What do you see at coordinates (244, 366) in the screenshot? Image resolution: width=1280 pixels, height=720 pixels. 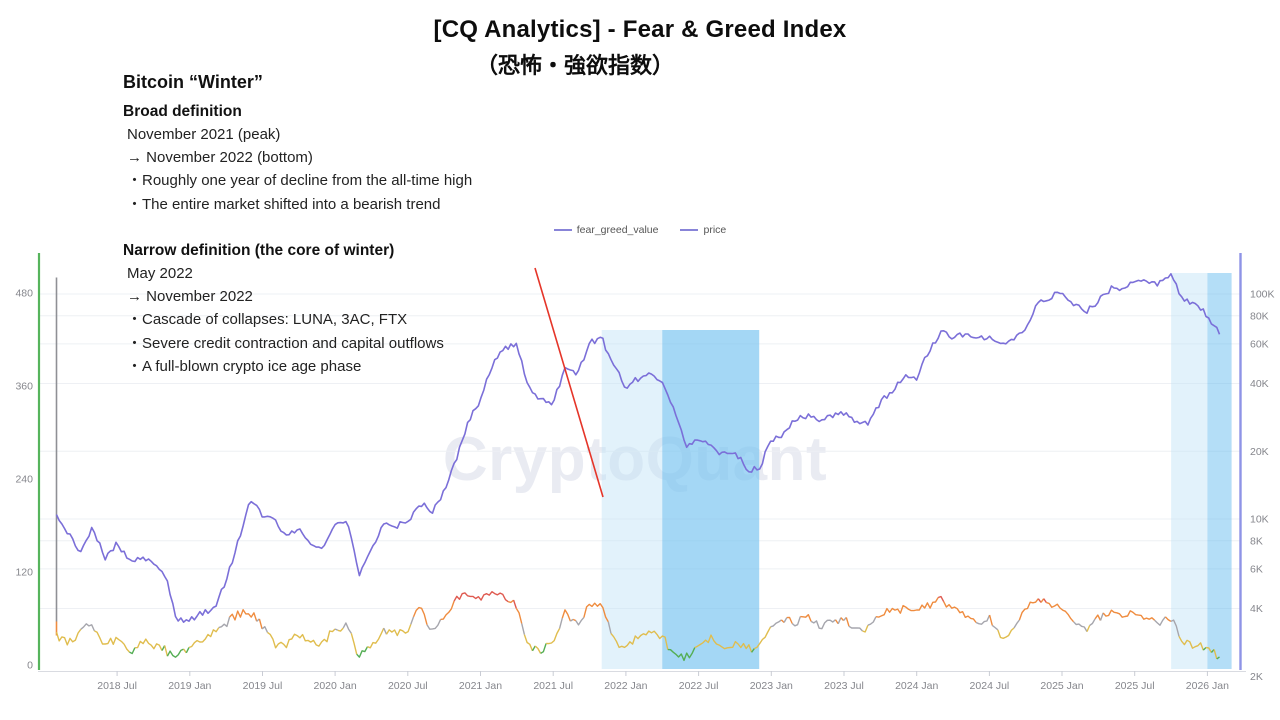 I see `annotation-line: ・A full-blown crypto ice age phase` at bounding box center [244, 366].